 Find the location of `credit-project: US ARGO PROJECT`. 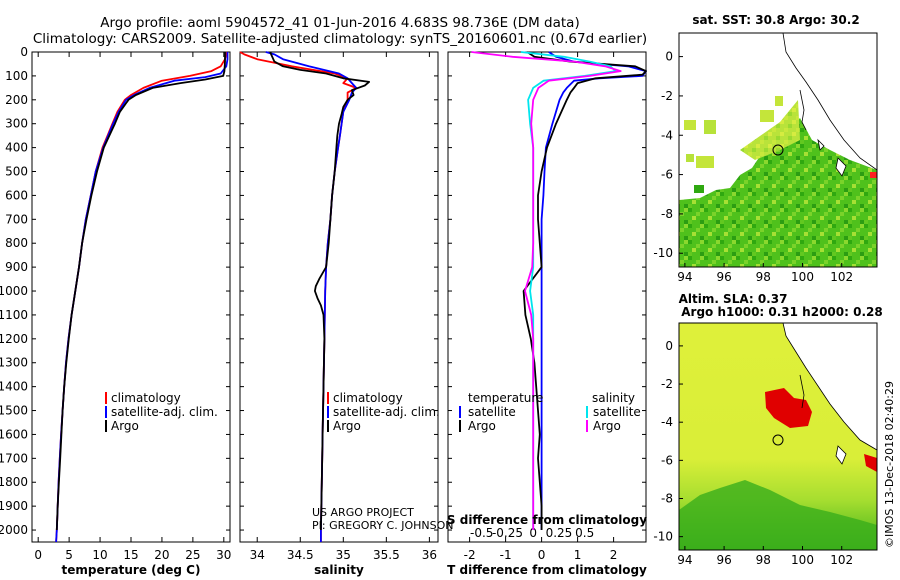

credit-project: US ARGO PROJECT is located at coordinates (363, 512).